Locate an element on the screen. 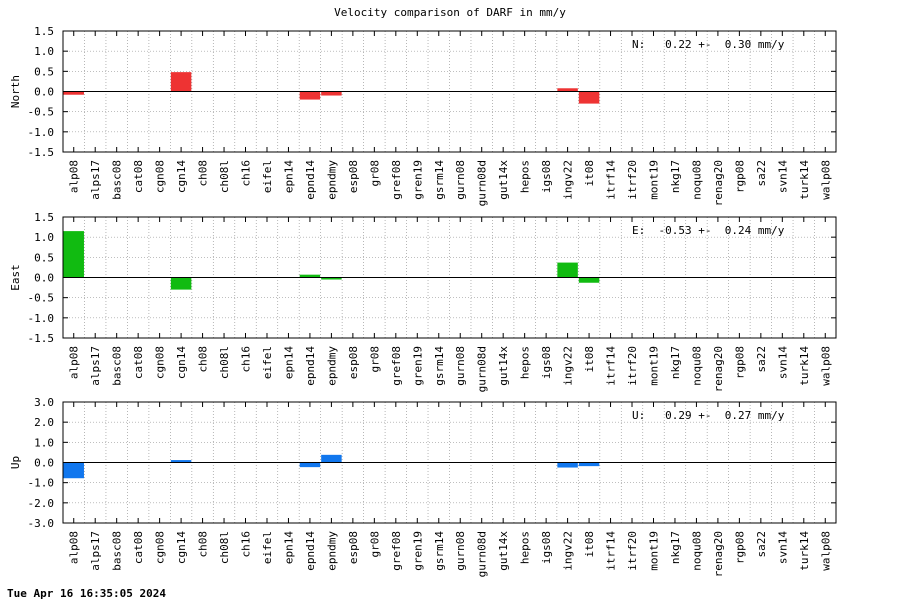  y-tick-label: 1.5 is located at coordinates (44, 31).